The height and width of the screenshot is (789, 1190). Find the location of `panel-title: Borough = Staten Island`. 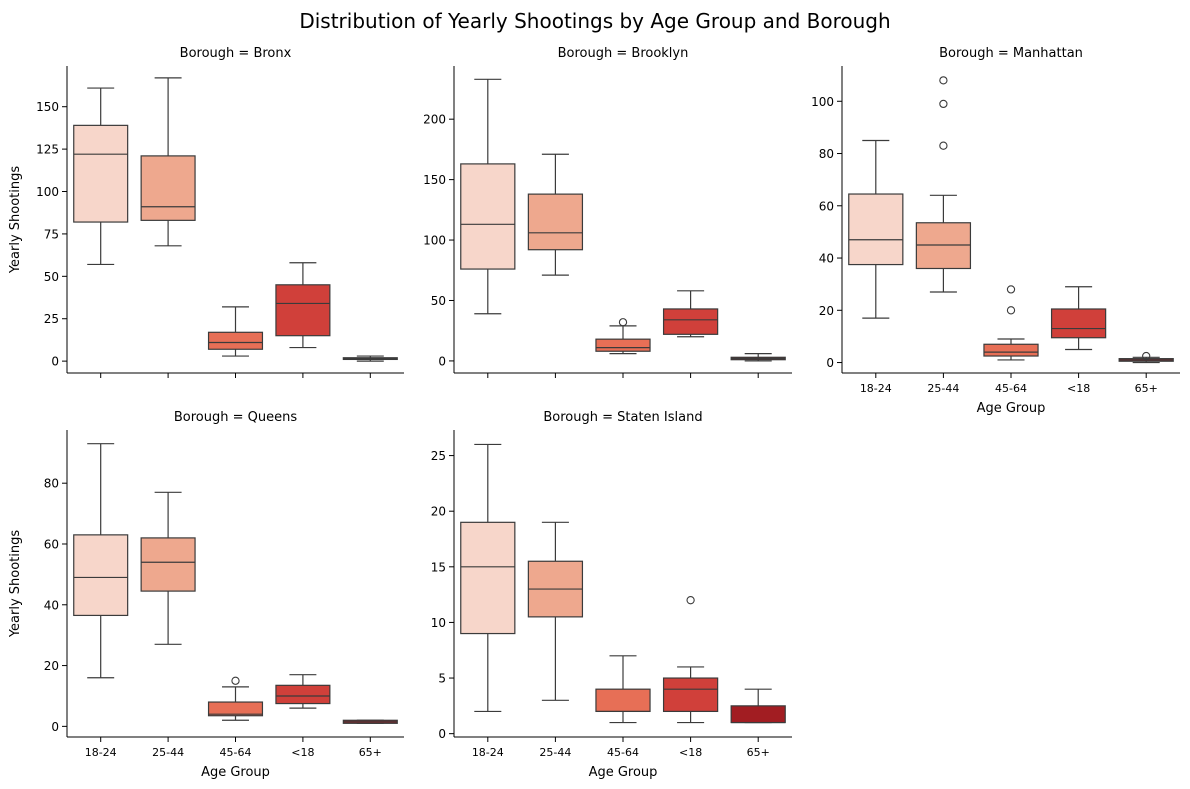

panel-title: Borough = Staten Island is located at coordinates (622, 417).